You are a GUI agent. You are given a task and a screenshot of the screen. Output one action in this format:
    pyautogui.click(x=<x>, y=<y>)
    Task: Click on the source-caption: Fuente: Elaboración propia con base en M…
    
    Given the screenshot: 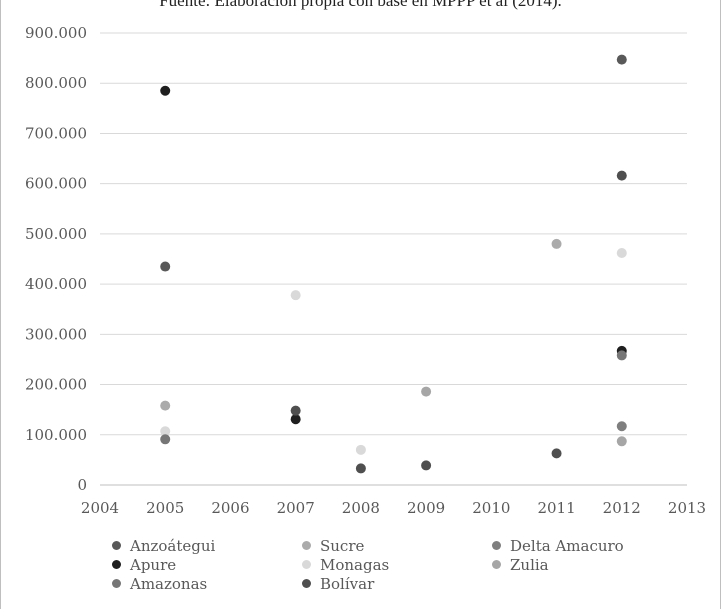 What is the action you would take?
    pyautogui.click(x=360, y=5)
    